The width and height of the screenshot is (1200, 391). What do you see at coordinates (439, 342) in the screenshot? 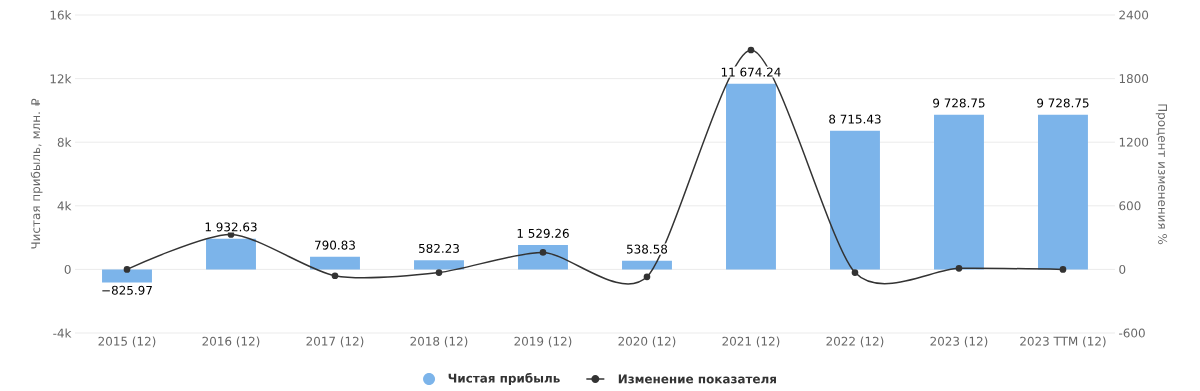
I see `x-tick-label: 2018 (12)` at bounding box center [439, 342].